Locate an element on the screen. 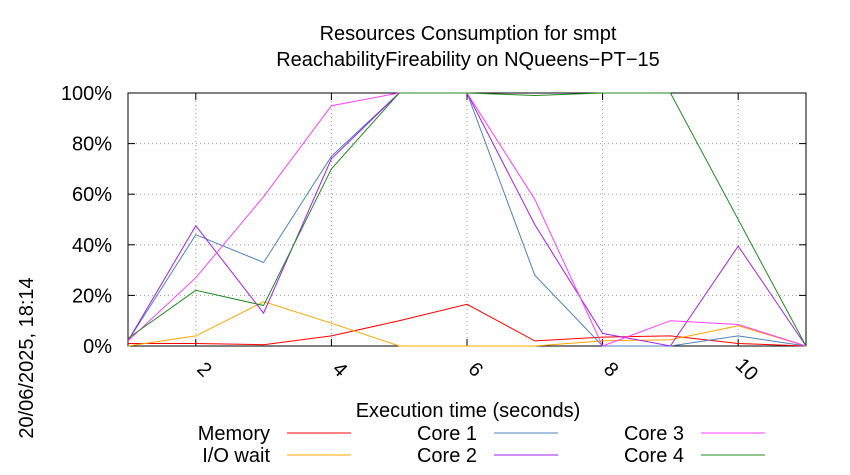  x-tick-label: 8 is located at coordinates (610, 369).